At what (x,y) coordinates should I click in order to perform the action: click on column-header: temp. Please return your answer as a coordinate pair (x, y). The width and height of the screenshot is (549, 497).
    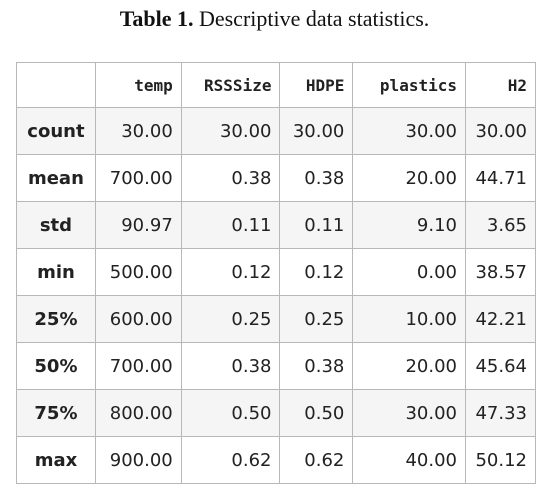
    Looking at the image, I should click on (138, 85).